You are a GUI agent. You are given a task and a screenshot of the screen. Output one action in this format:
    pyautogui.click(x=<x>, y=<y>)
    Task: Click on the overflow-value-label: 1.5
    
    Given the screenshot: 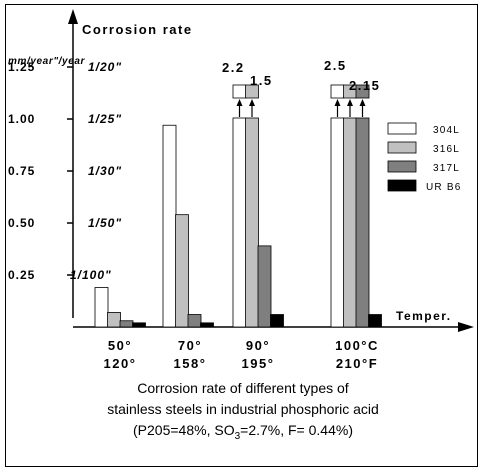 What is the action you would take?
    pyautogui.click(x=261, y=80)
    